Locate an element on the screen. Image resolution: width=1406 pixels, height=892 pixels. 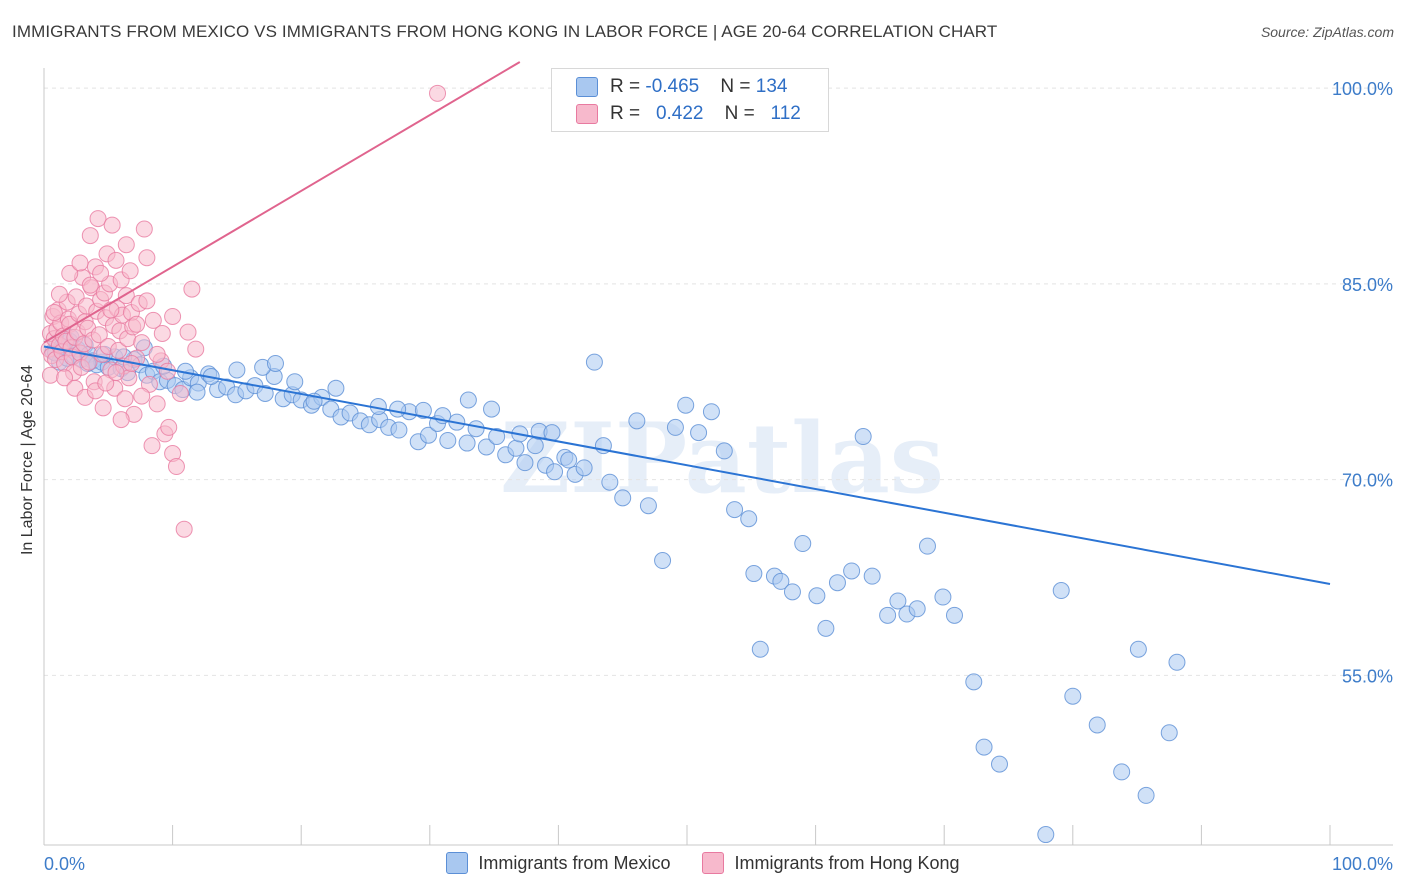
source-label: Source: ZipAtlas.com is located at coordinates (1327, 32).